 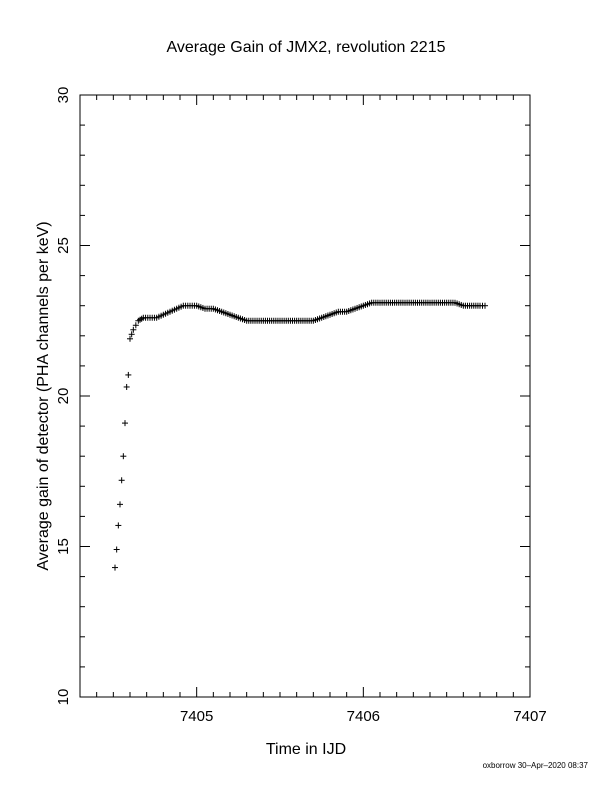 What do you see at coordinates (536, 765) in the screenshot?
I see `footer-stamp: oxborrow 30–Apr–2020 08:37` at bounding box center [536, 765].